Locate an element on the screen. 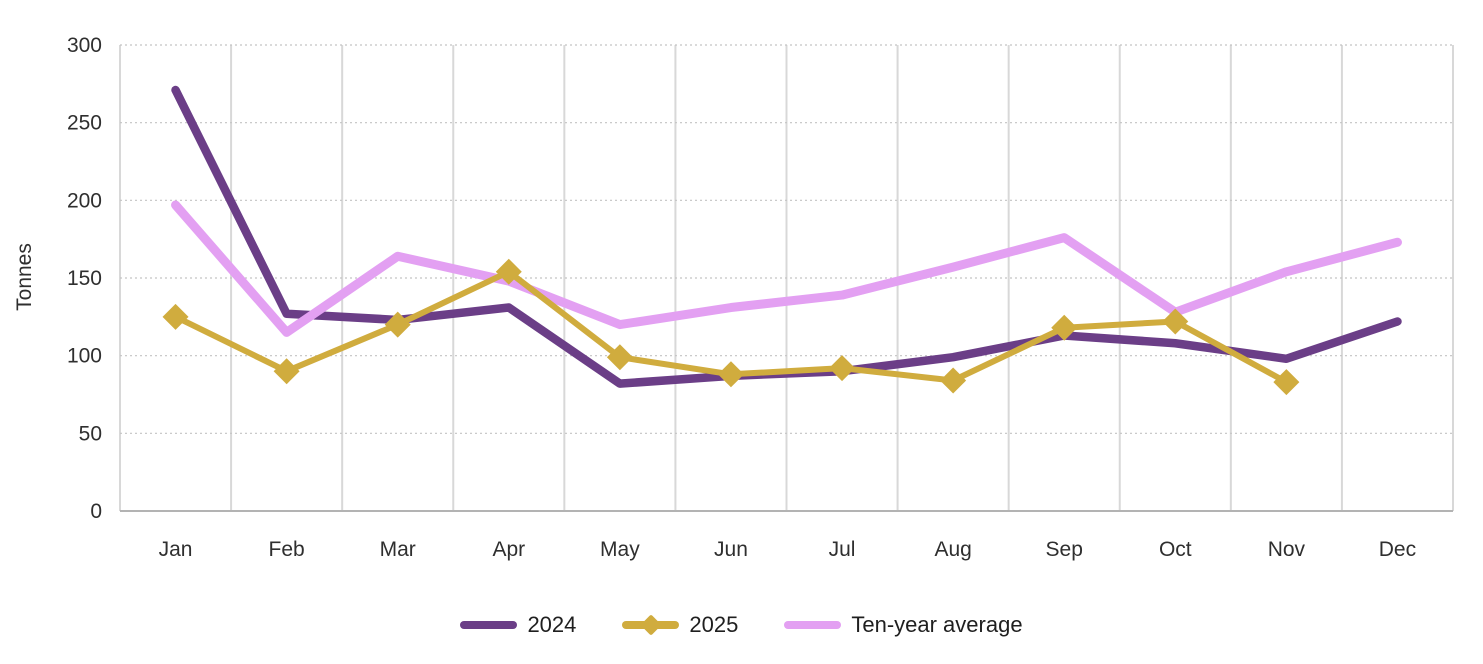 Image resolution: width=1483 pixels, height=664 pixels. y-tick-label: 50 is located at coordinates (90, 433).